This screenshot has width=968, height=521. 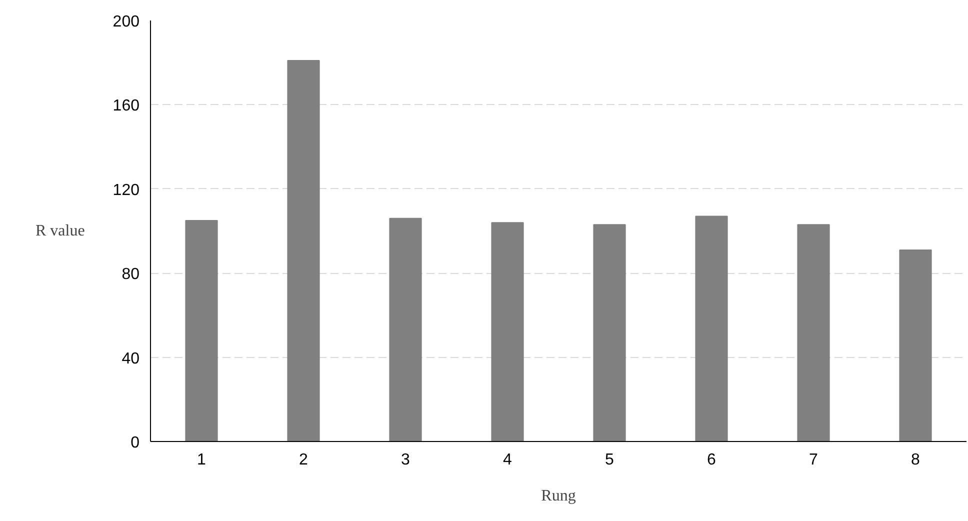 I want to click on x-tick-label: 1, so click(x=201, y=460).